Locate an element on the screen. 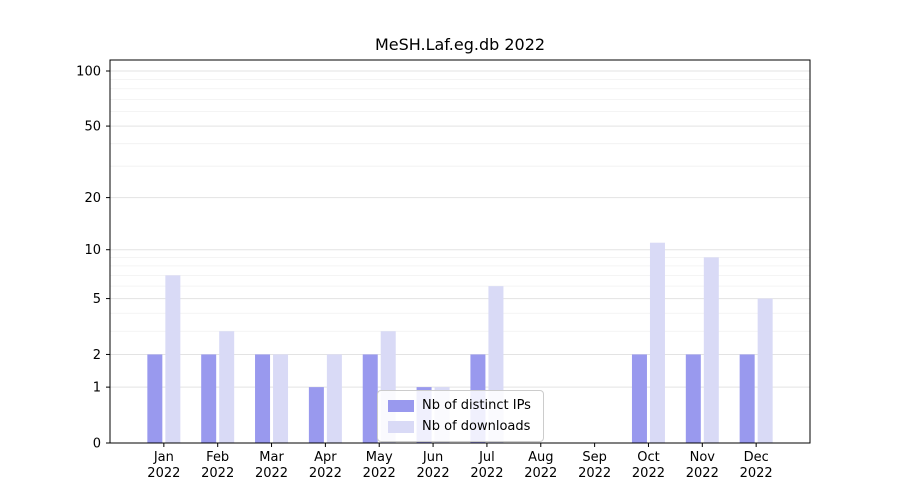 This screenshot has height=500, width=900. legend-item-distinct-ips: Nb of distinct IPs is located at coordinates (459, 405).